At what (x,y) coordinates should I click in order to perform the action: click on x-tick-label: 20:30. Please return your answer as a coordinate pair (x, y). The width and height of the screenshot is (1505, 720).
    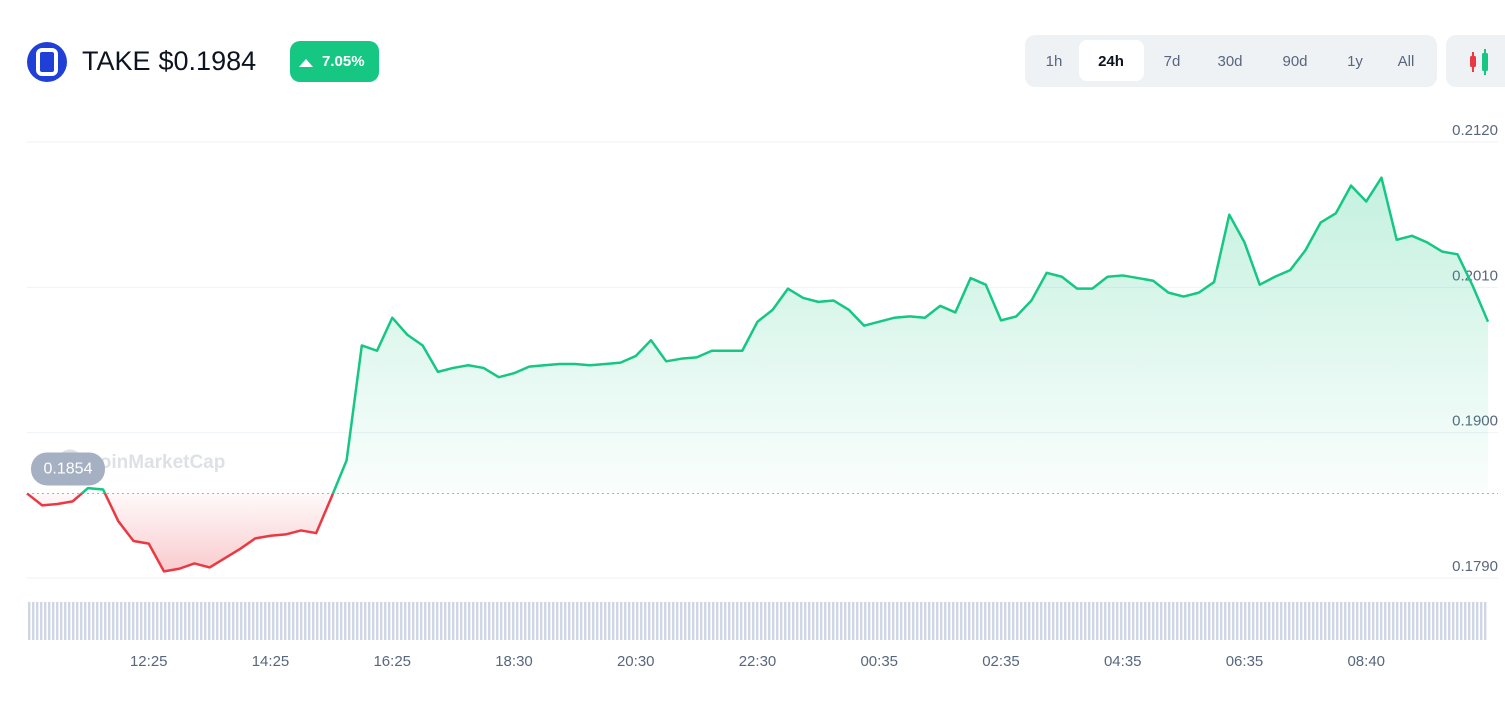
    Looking at the image, I should click on (636, 661).